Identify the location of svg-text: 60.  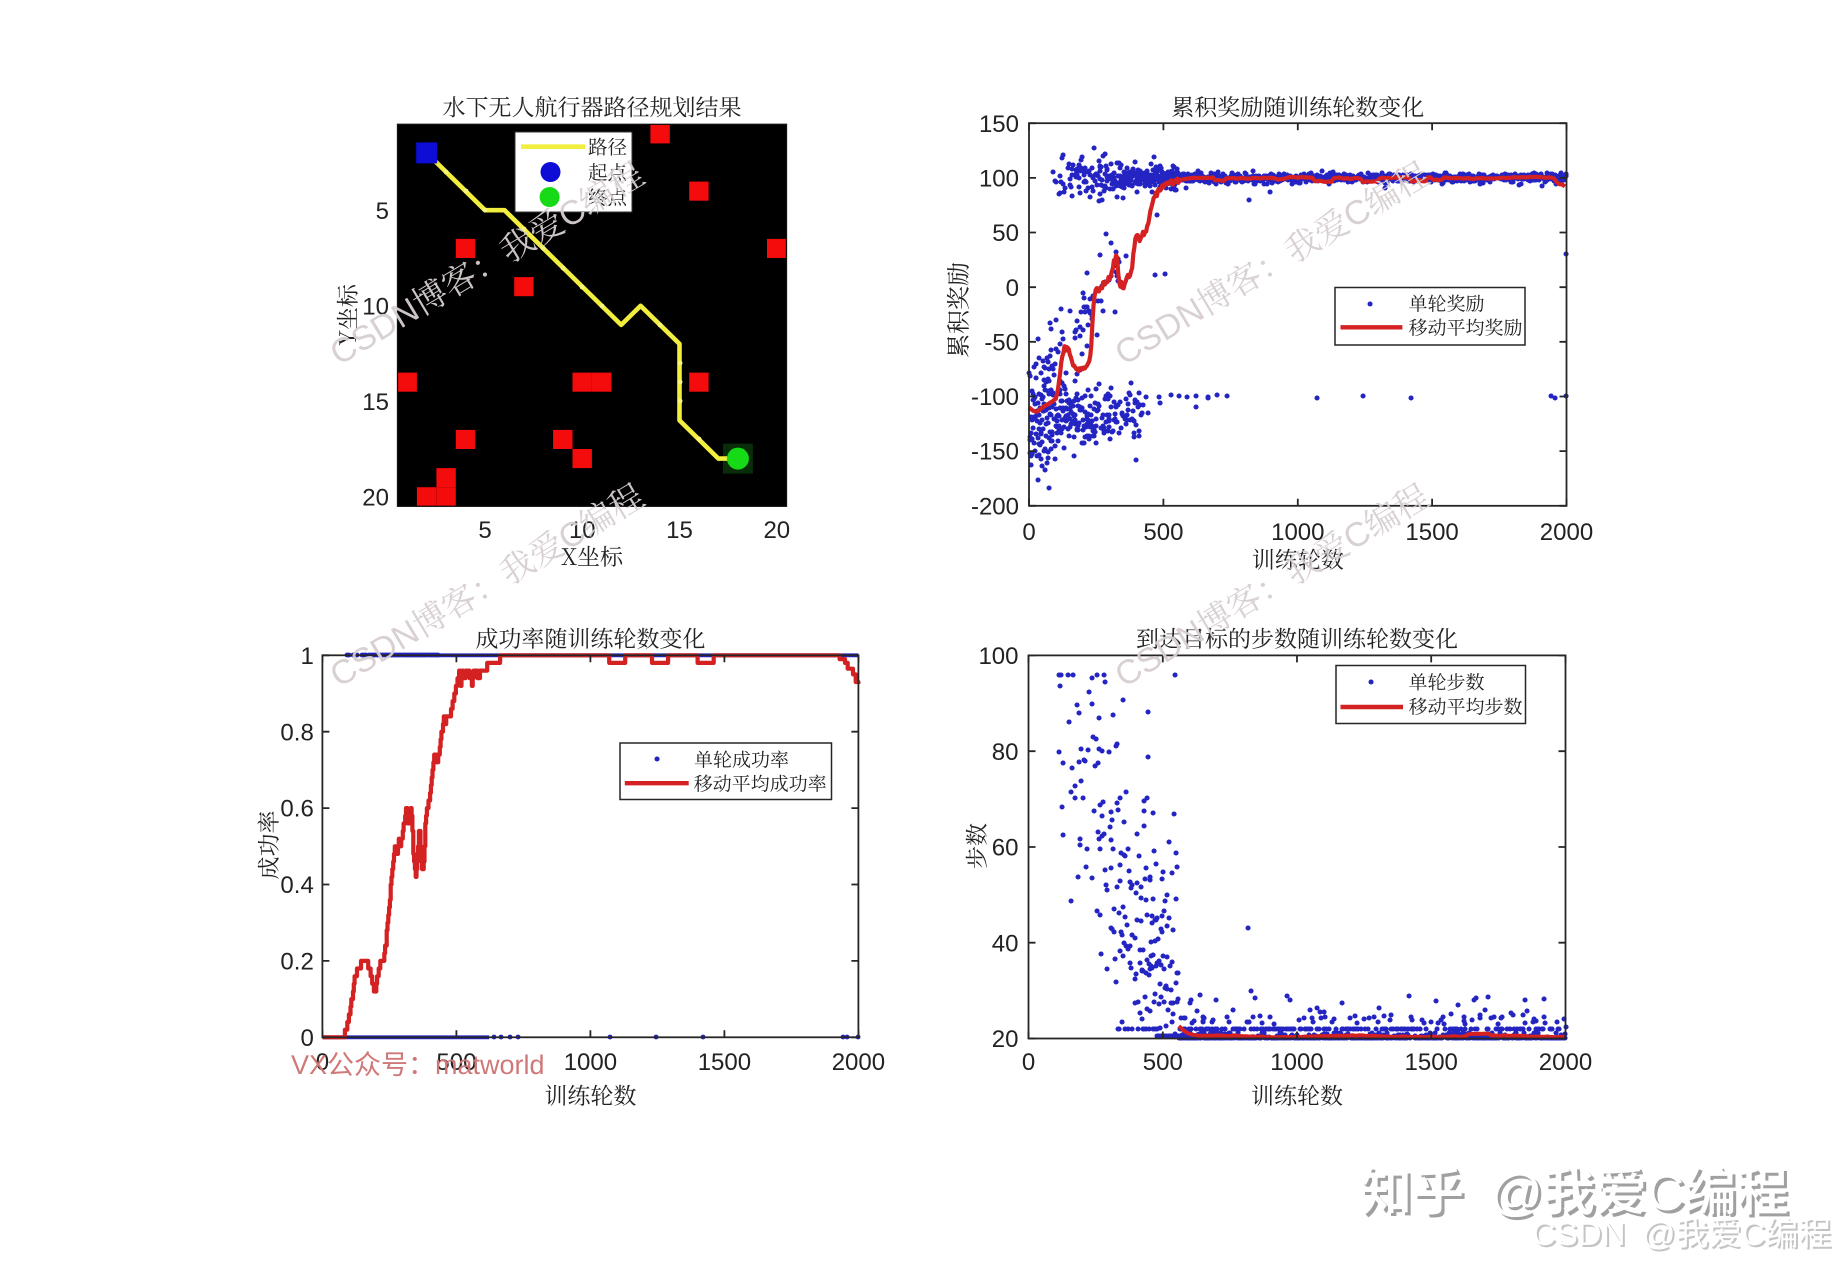
(1005, 848).